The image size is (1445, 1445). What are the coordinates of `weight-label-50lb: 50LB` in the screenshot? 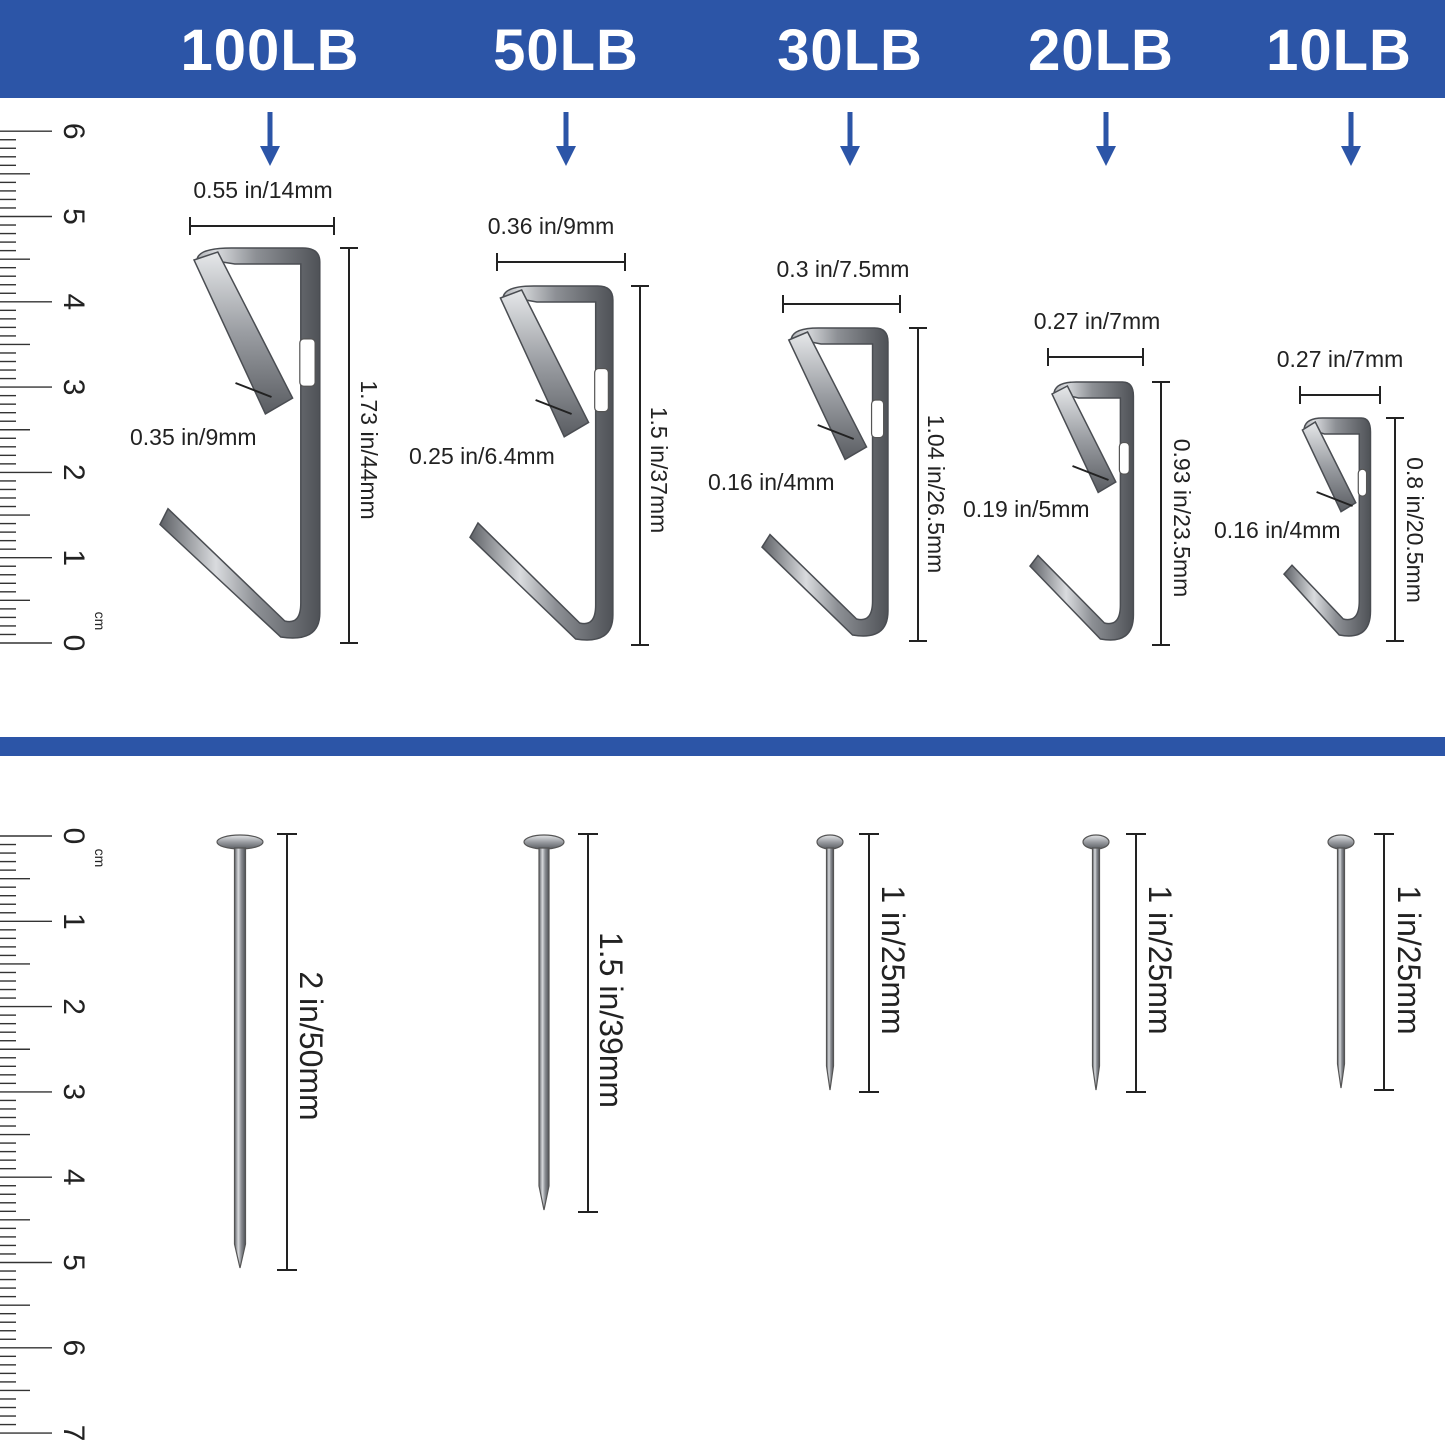 It's located at (566, 50).